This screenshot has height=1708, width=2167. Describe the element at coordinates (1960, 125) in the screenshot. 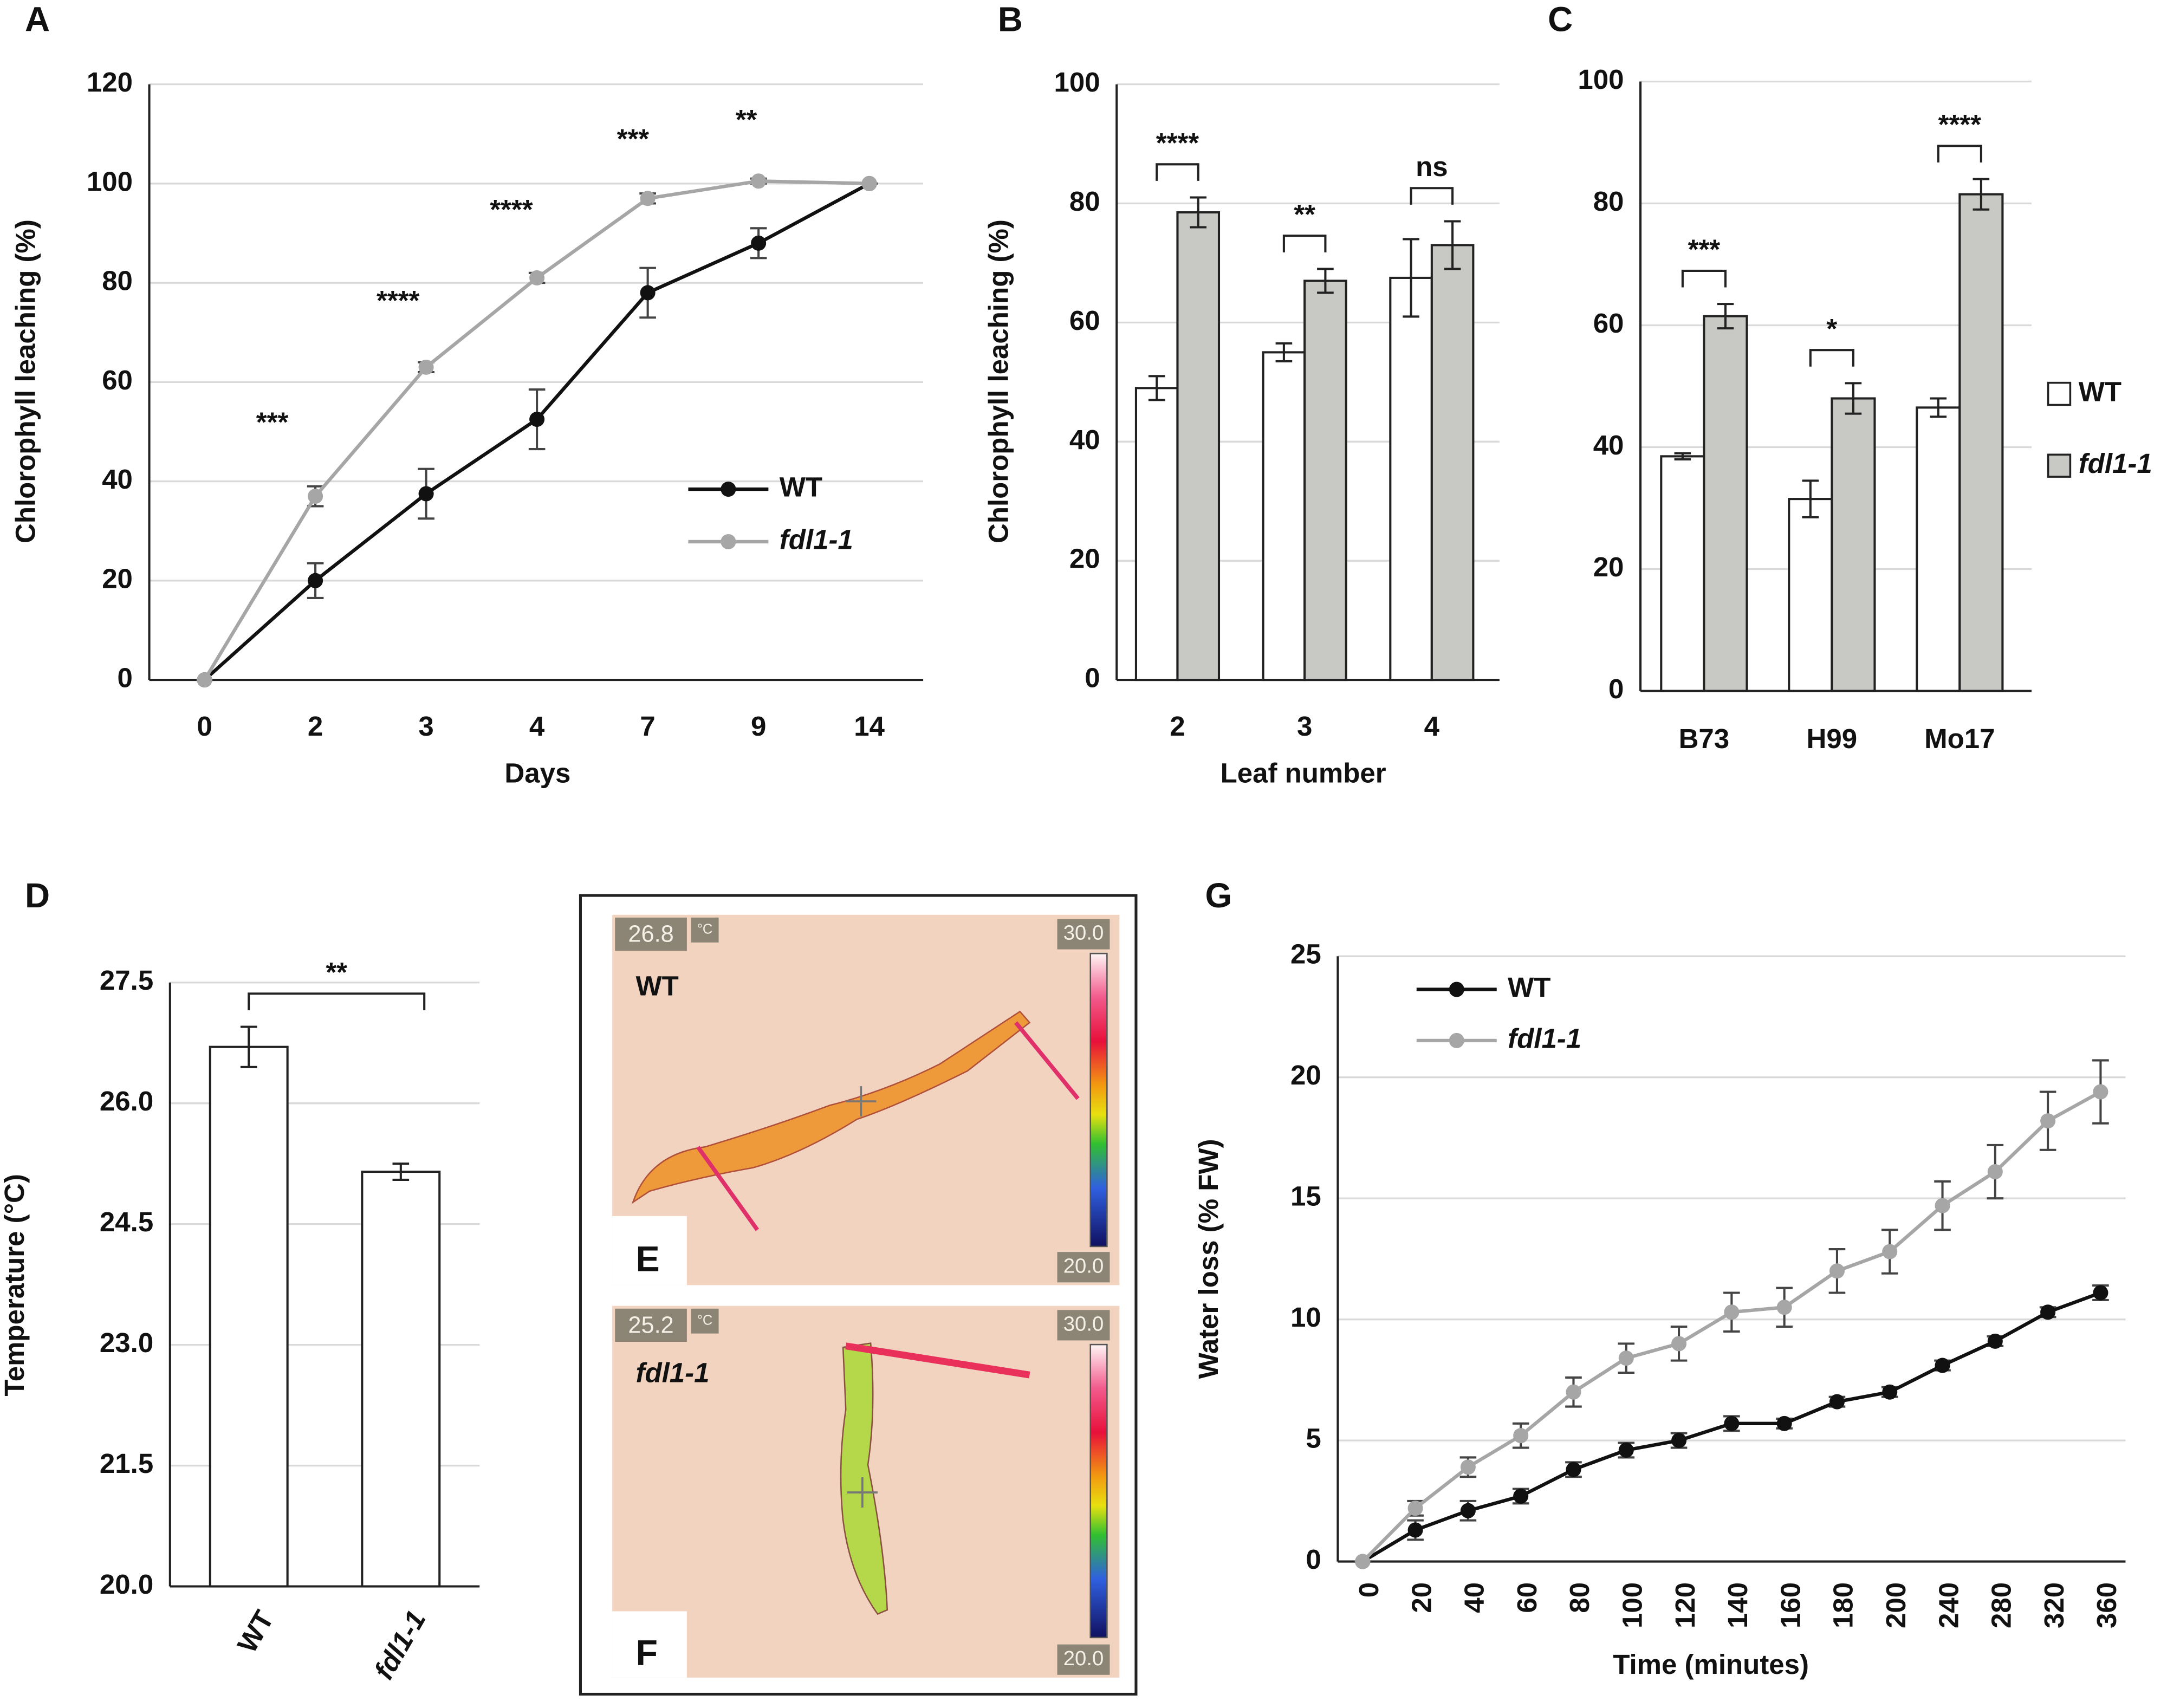

I see `significance-label: ****` at that location.